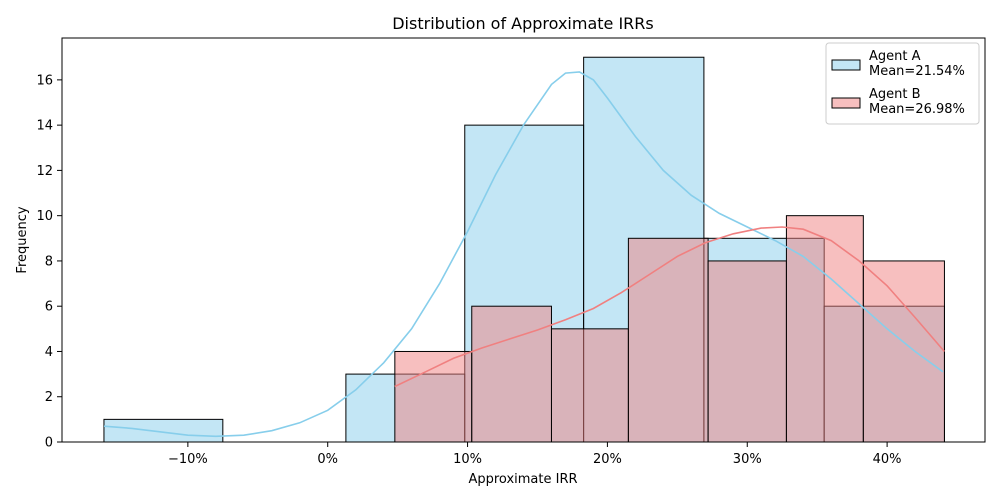 Image resolution: width=1000 pixels, height=500 pixels. What do you see at coordinates (917, 71) in the screenshot?
I see `legend-mean-agent-a: Mean=21.54%` at bounding box center [917, 71].